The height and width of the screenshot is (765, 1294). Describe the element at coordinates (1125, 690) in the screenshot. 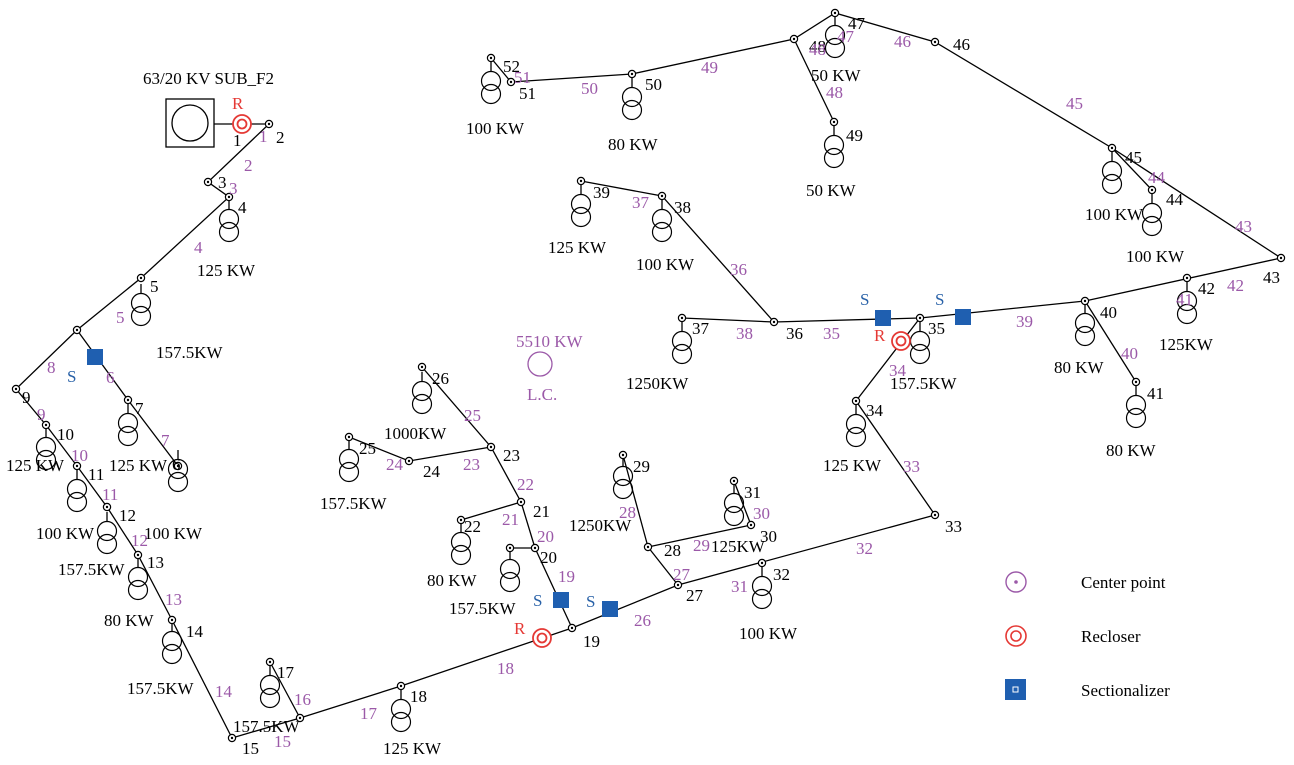

I see `legend-label: Sectionalizer` at that location.